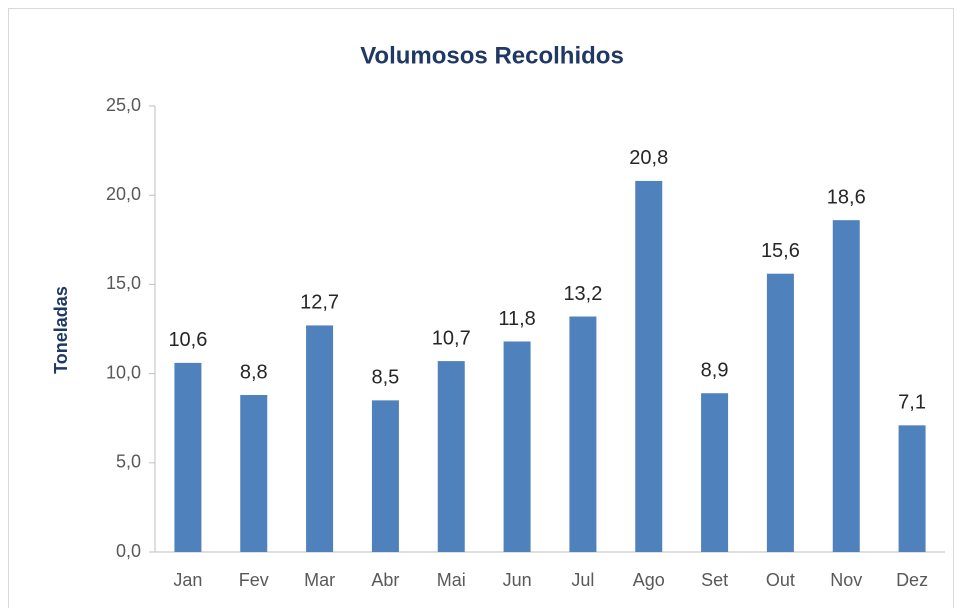 The width and height of the screenshot is (962, 608). What do you see at coordinates (715, 371) in the screenshot?
I see `value-label: 8,9` at bounding box center [715, 371].